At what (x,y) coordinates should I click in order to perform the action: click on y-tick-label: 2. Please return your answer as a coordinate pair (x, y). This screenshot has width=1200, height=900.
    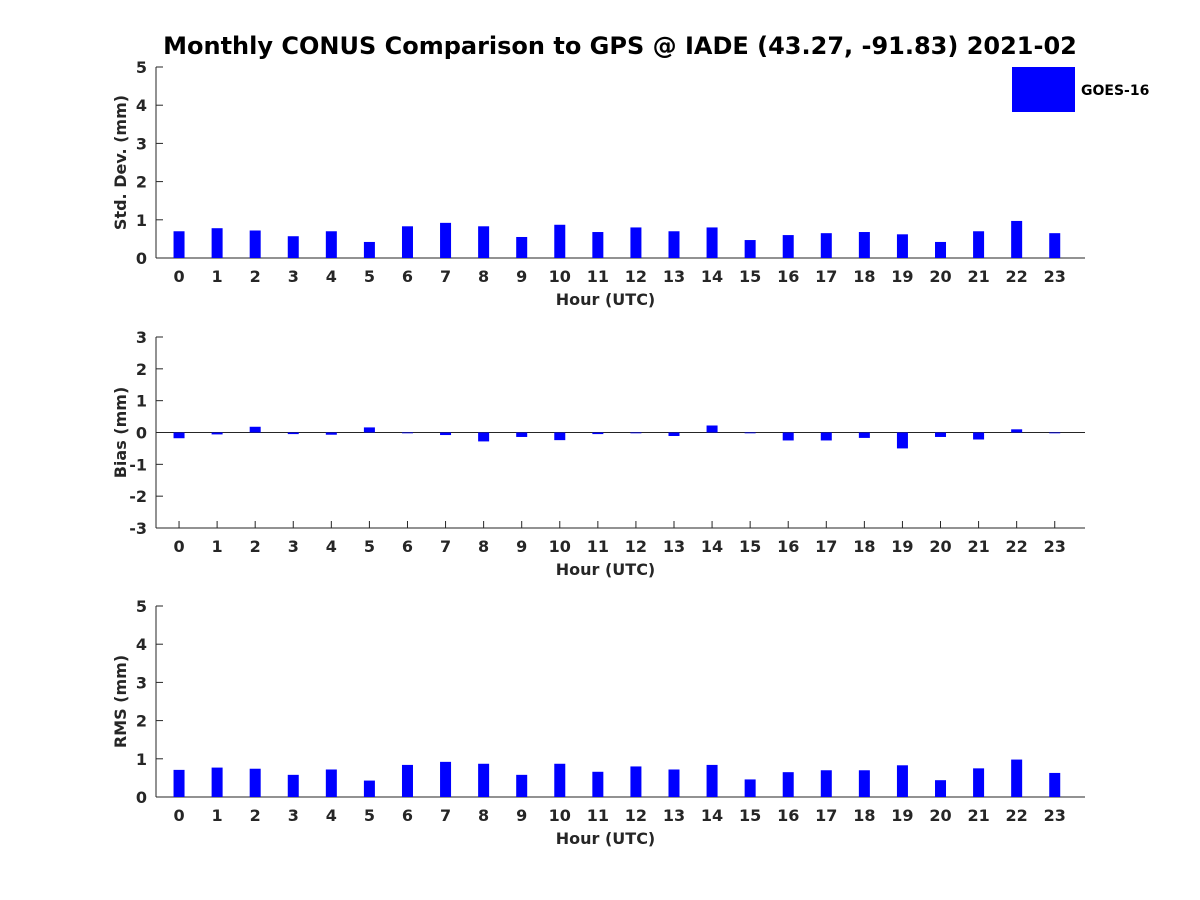
    Looking at the image, I should click on (141, 369).